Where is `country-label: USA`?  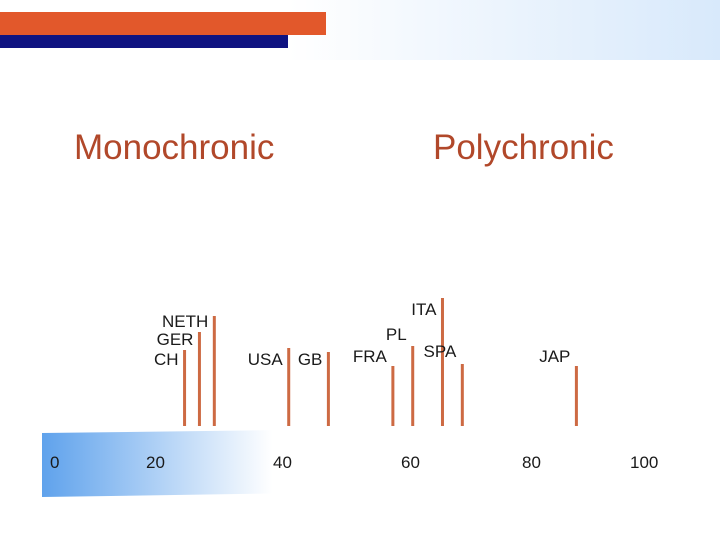
country-label: USA is located at coordinates (265, 359).